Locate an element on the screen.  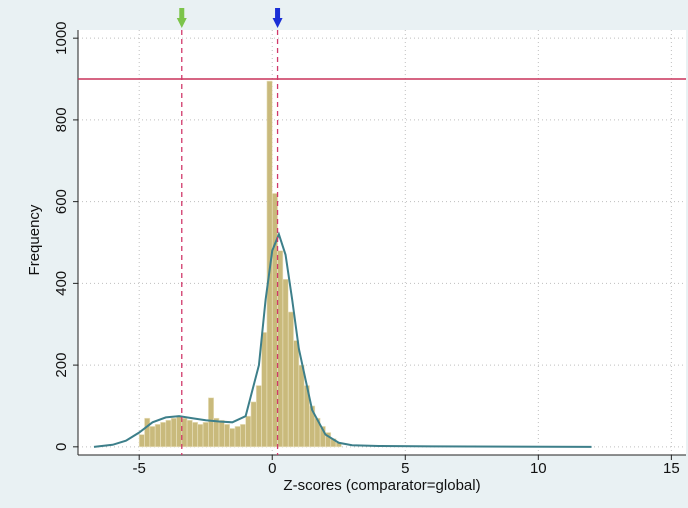
y-tick-label: 800 is located at coordinates (61, 119).